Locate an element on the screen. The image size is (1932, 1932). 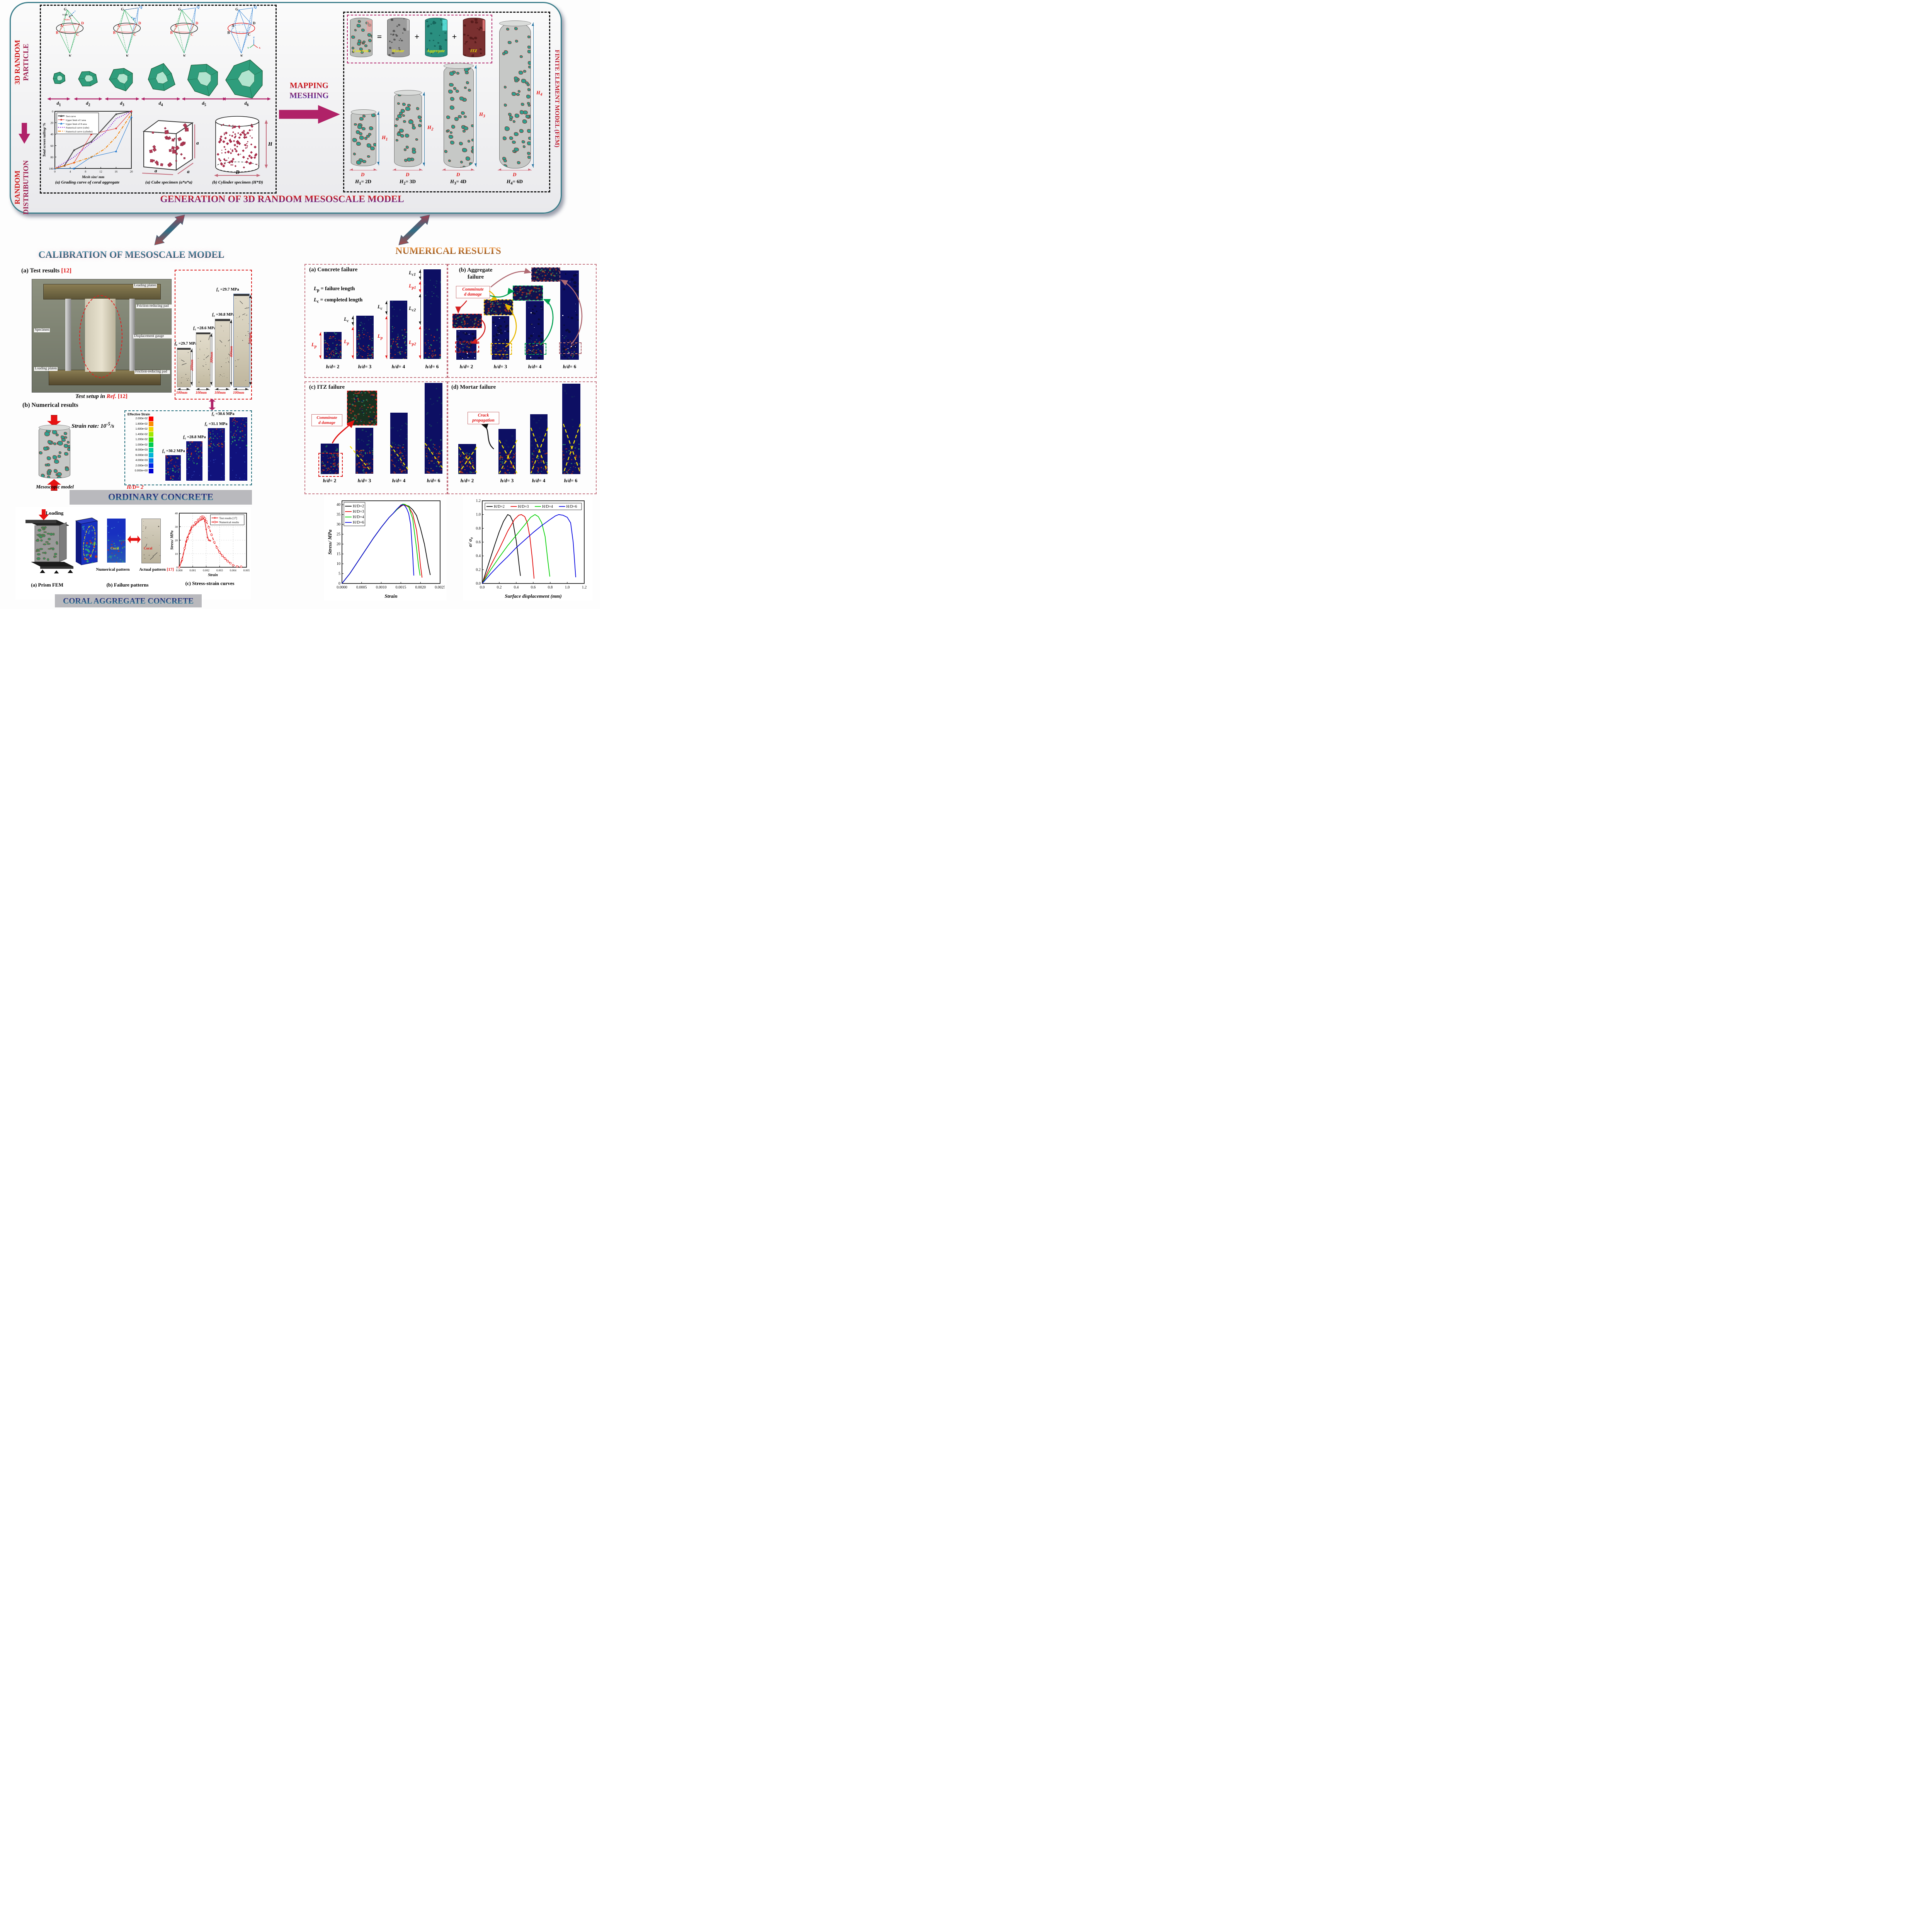
svg-text: B is located at coordinates (171, 33).